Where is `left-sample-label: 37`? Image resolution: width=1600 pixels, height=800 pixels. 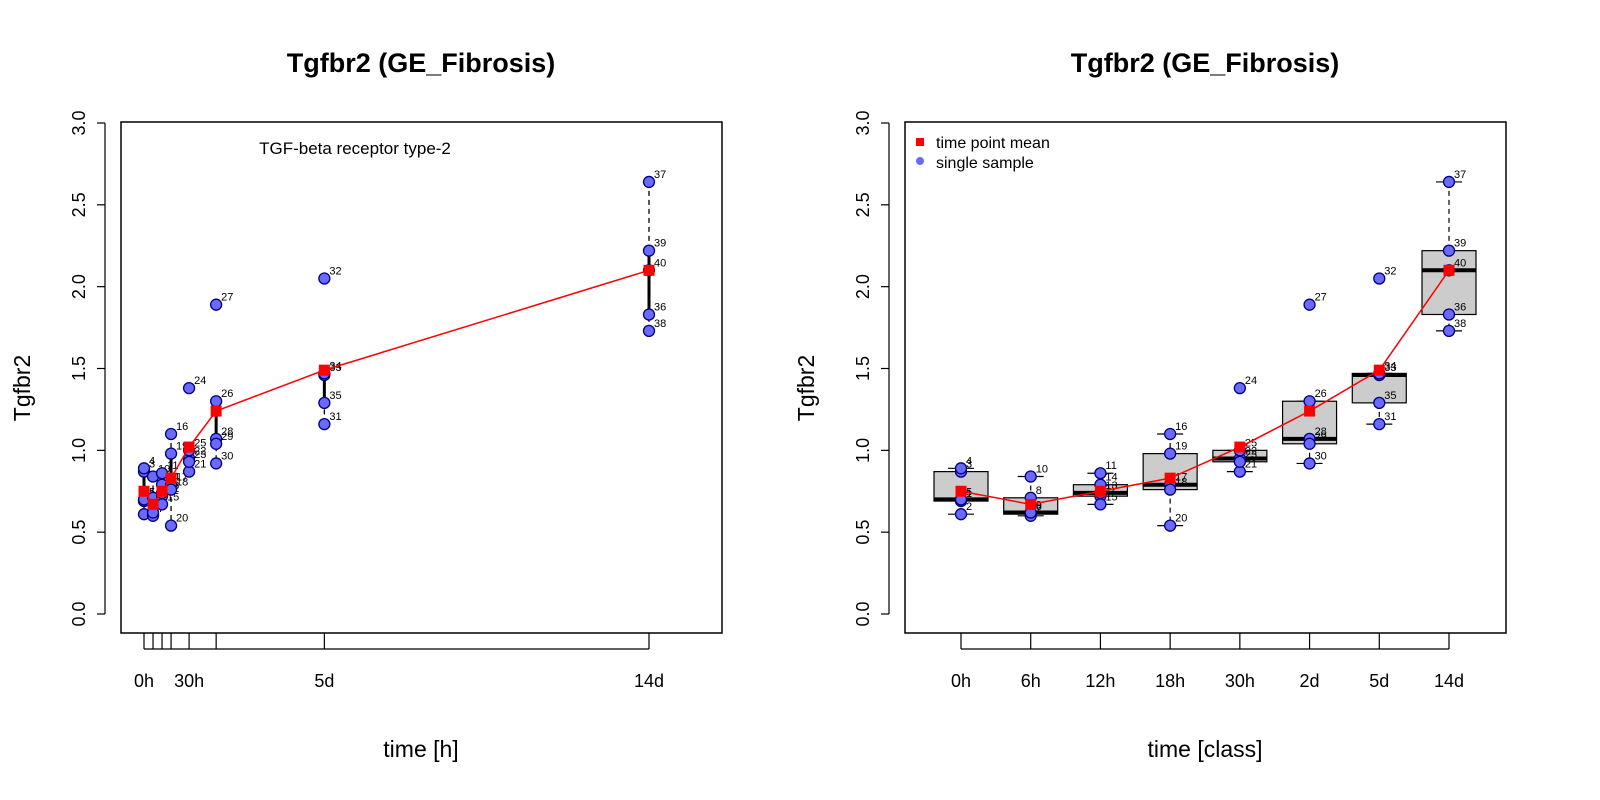 left-sample-label: 37 is located at coordinates (660, 175).